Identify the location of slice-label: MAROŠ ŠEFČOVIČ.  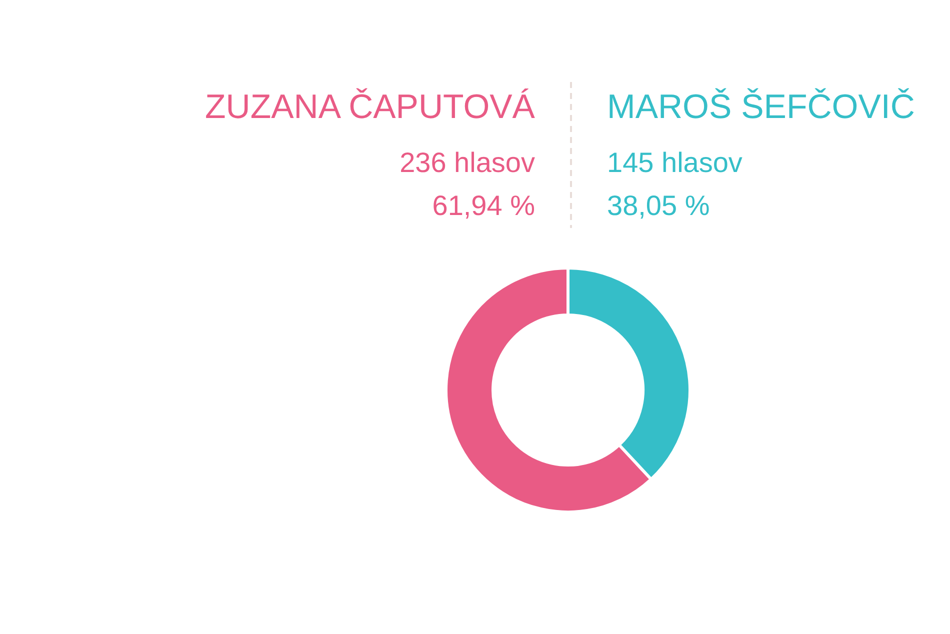
(761, 107).